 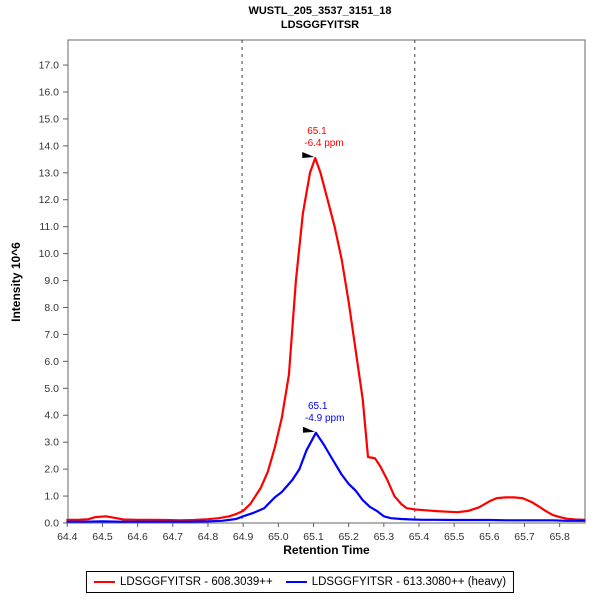 I want to click on svg-text: 65.6, so click(x=489, y=537).